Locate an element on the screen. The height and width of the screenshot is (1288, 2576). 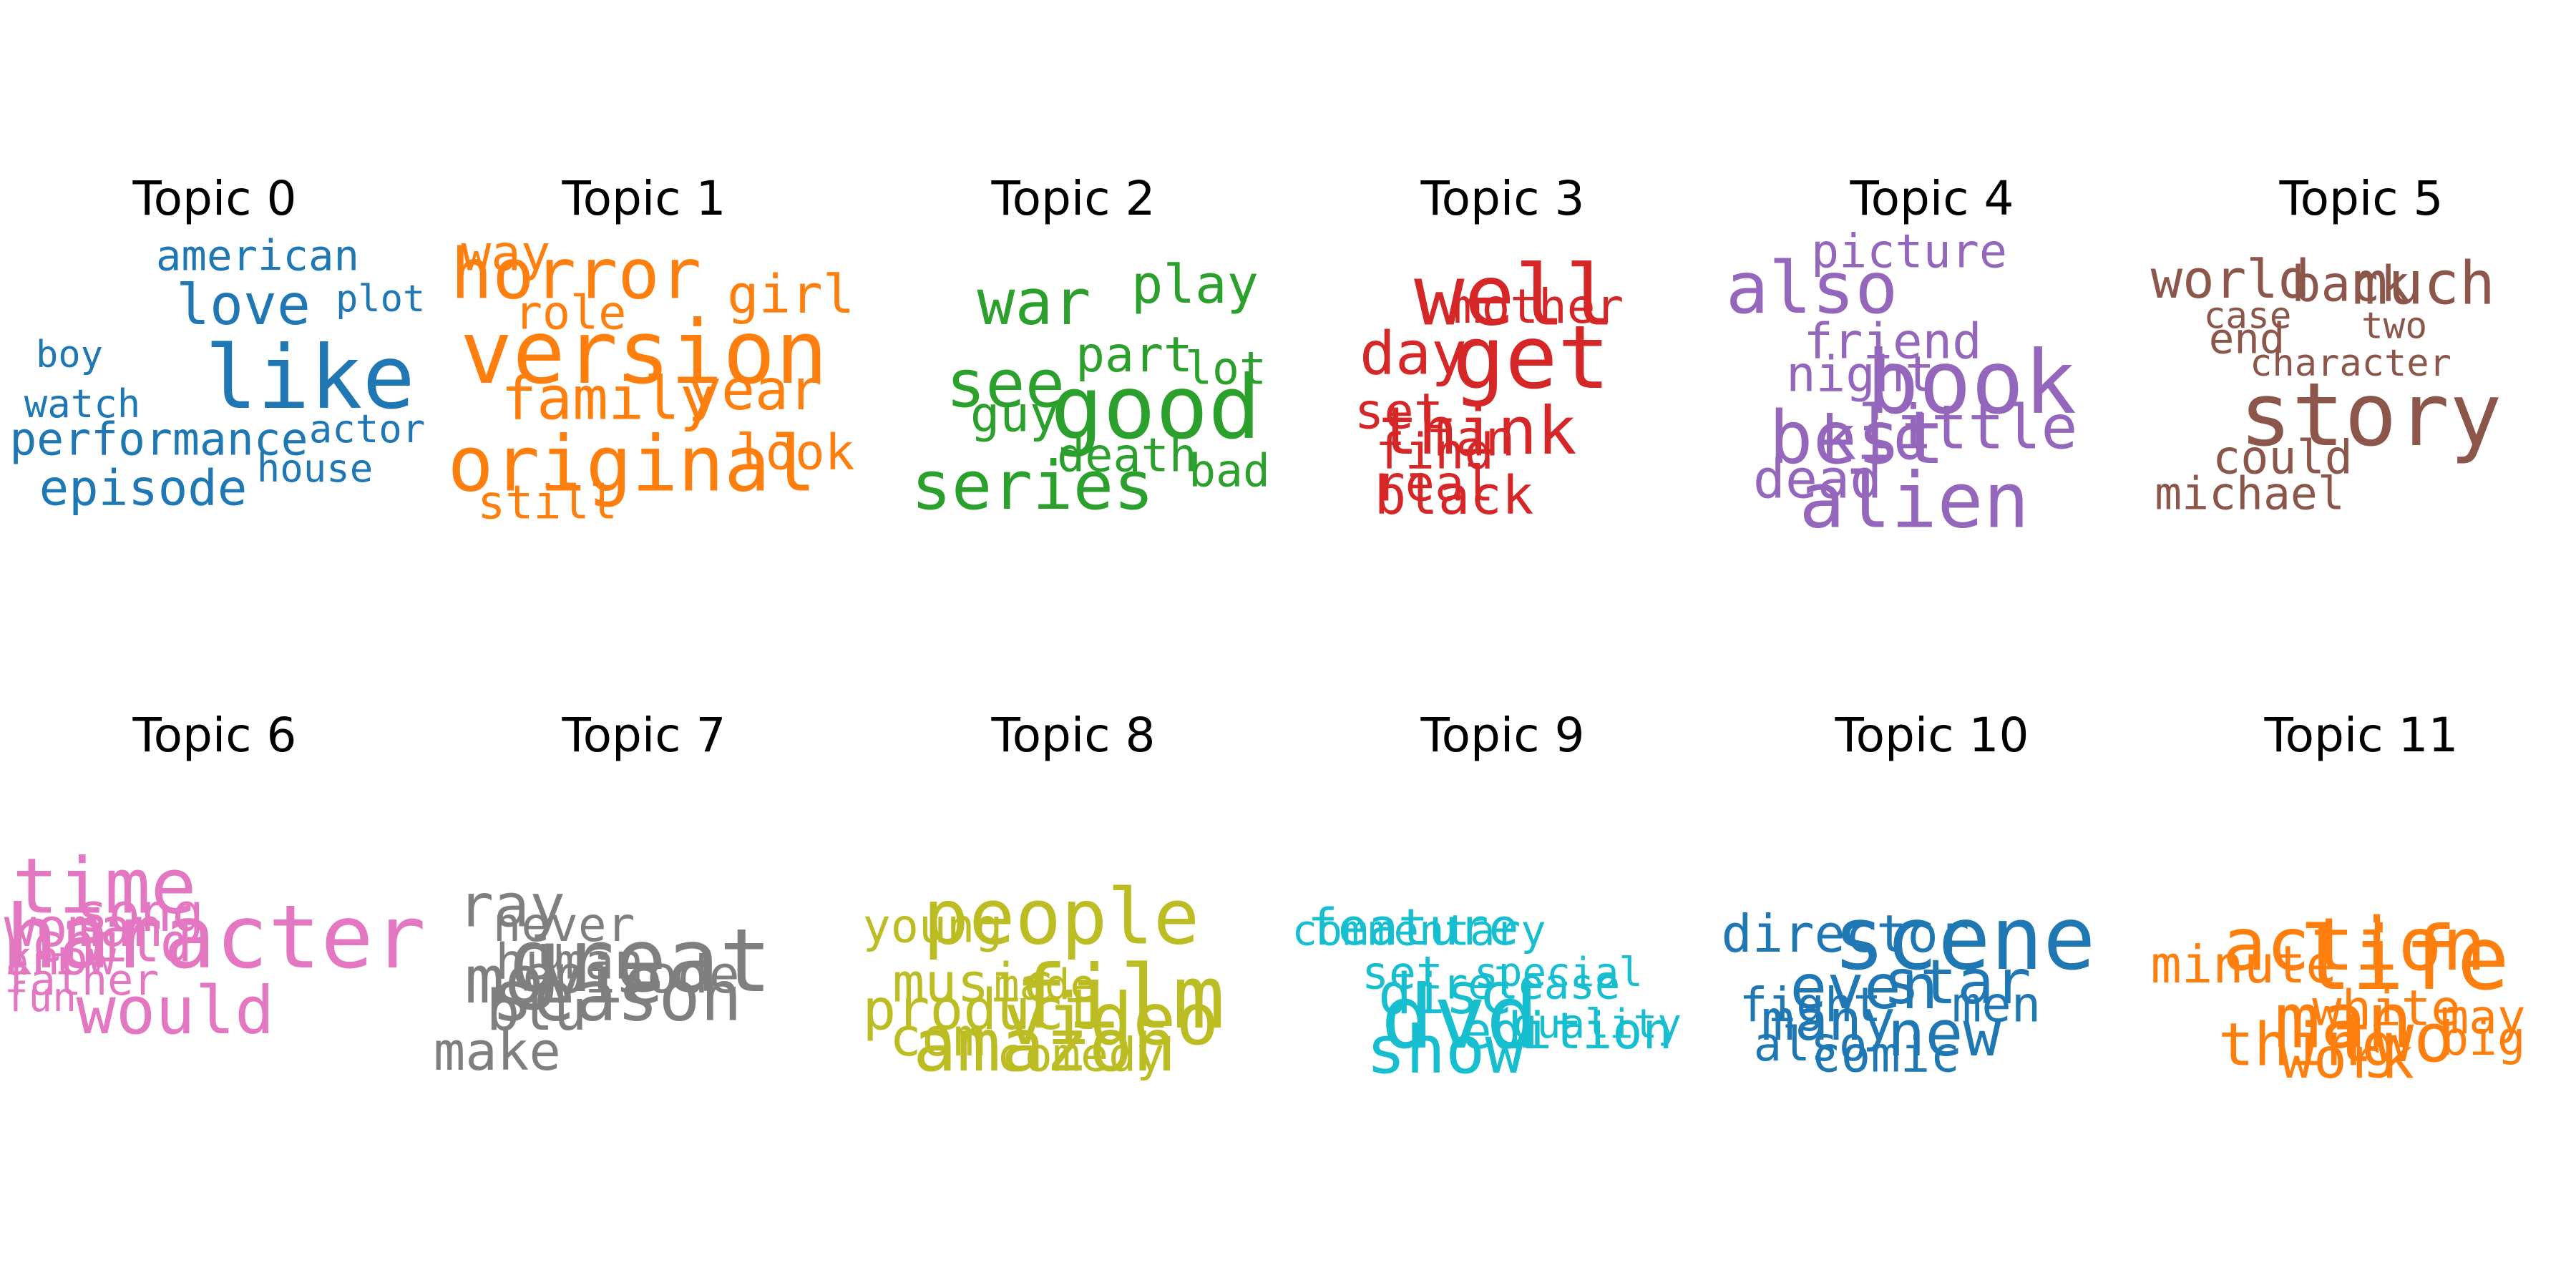
word-cloud-term: guy is located at coordinates (1015, 415).